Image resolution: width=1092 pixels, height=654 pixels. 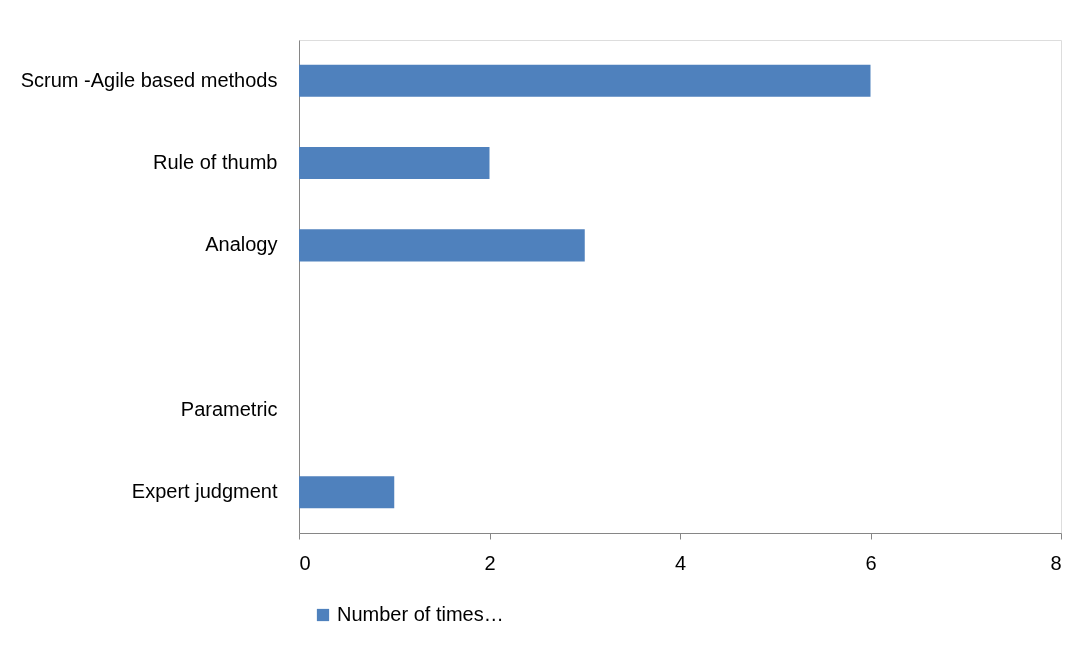 What do you see at coordinates (871, 562) in the screenshot?
I see `x-tick-label: 6` at bounding box center [871, 562].